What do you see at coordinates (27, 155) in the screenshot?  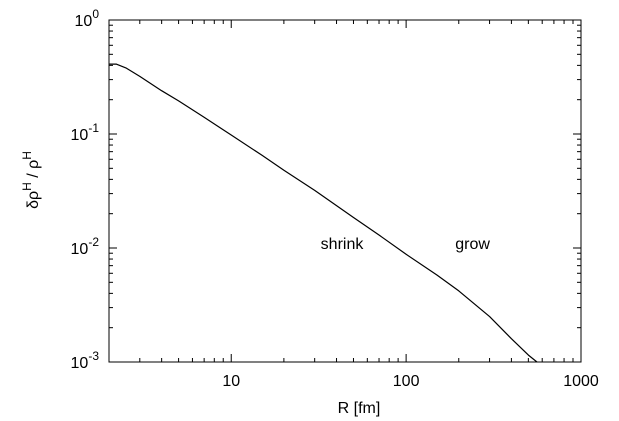 I see `y-axis-title-sup2: H` at bounding box center [27, 155].